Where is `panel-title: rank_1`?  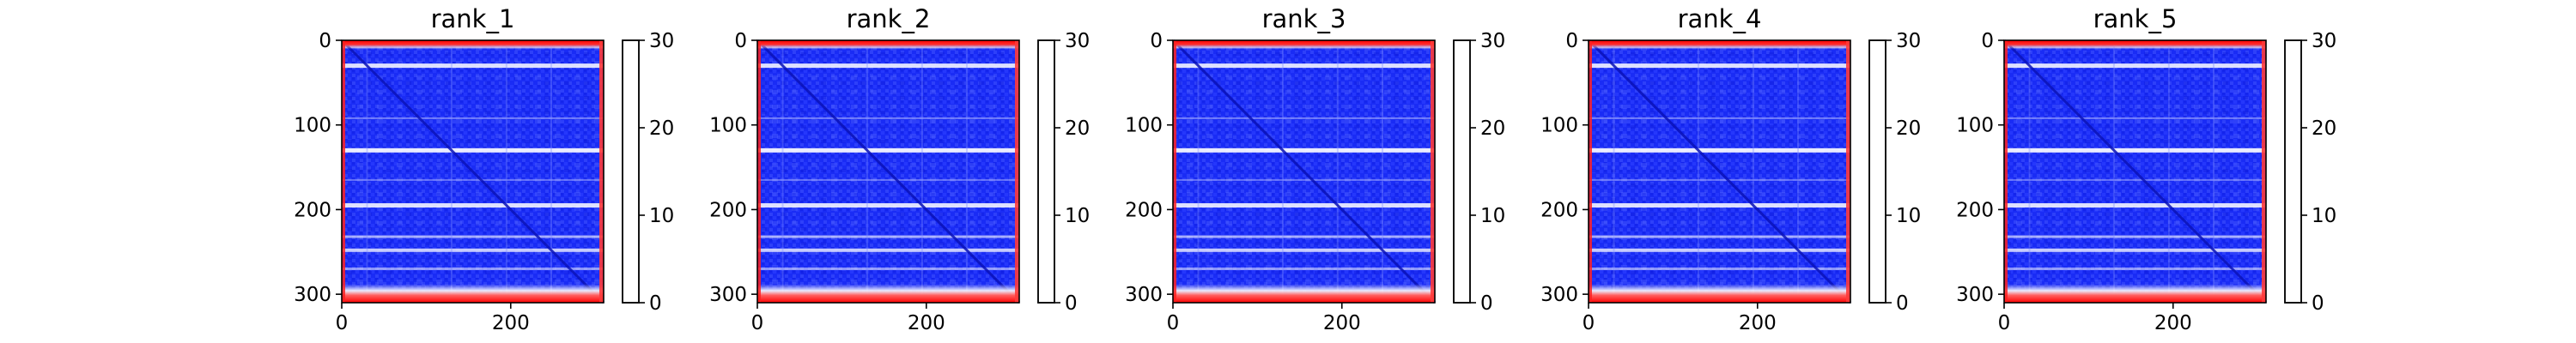 panel-title: rank_1 is located at coordinates (473, 18).